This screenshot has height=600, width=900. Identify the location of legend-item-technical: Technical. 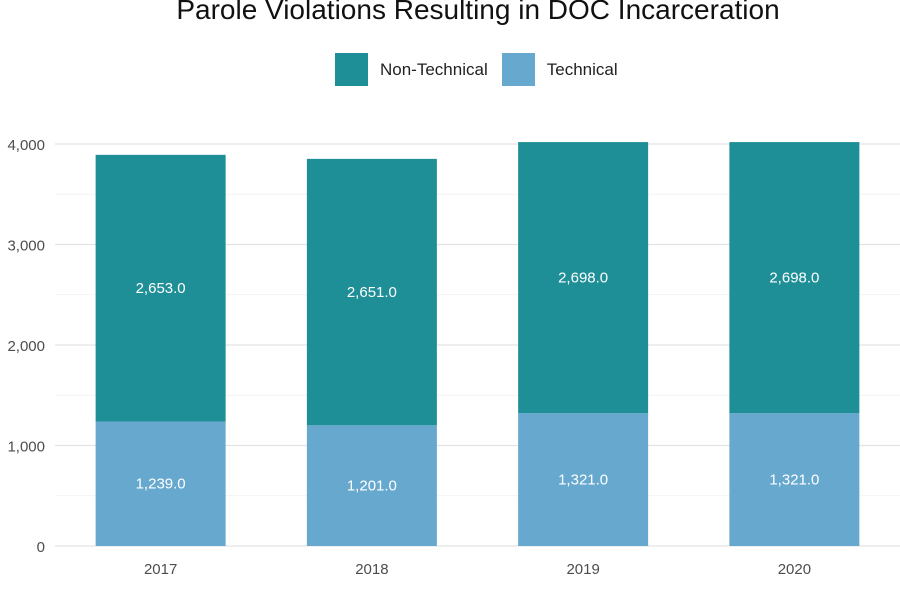
(559, 69).